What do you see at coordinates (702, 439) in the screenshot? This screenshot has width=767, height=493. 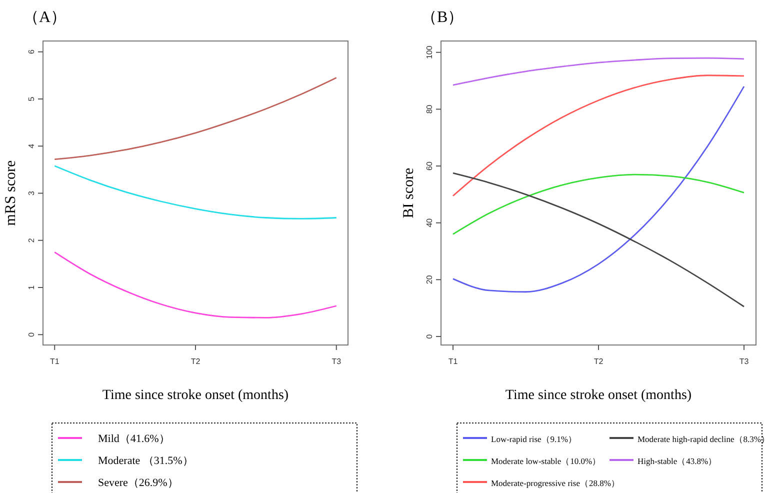 I see `legend-label: Moderate high-rapid decline（8.3%）` at bounding box center [702, 439].